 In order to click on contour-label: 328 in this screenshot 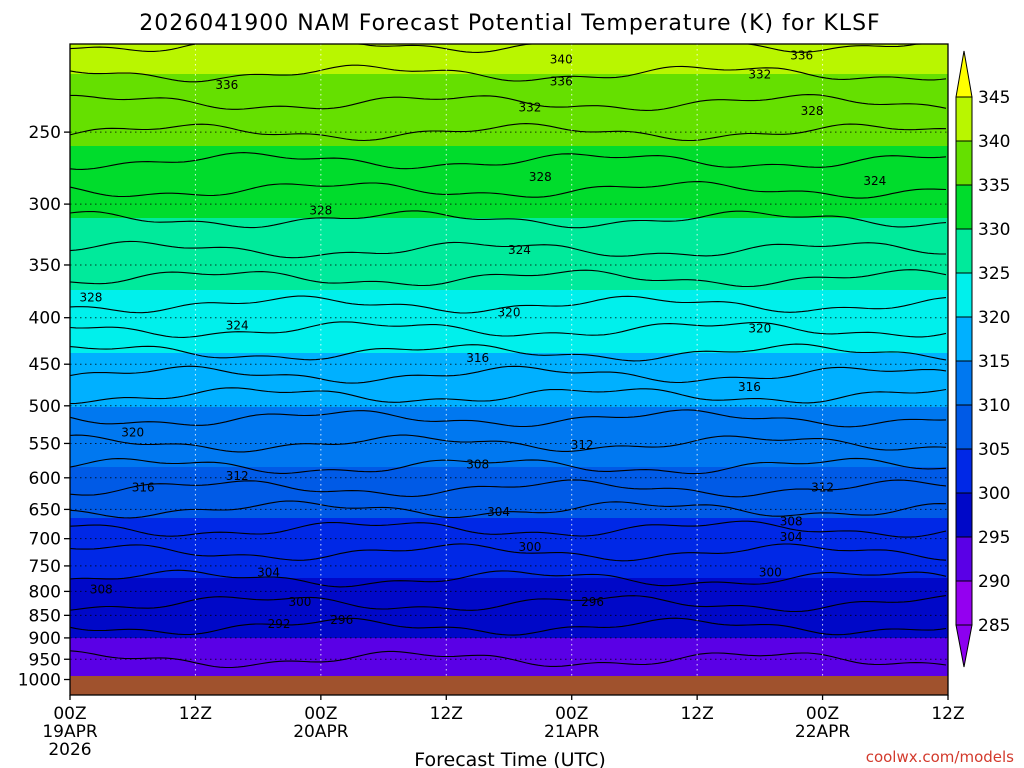, I will do `click(540, 177)`.